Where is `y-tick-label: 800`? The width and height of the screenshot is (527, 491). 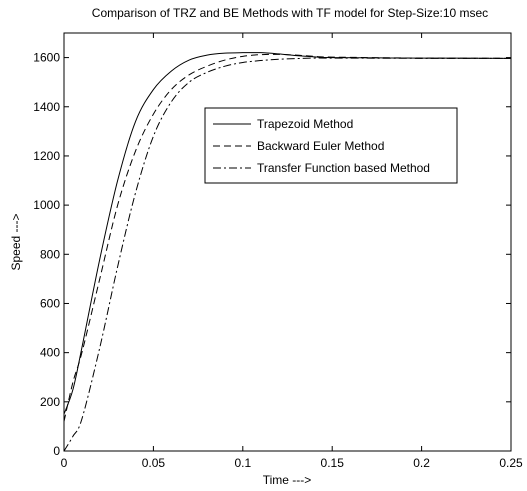
y-tick-label: 800 is located at coordinates (50, 254).